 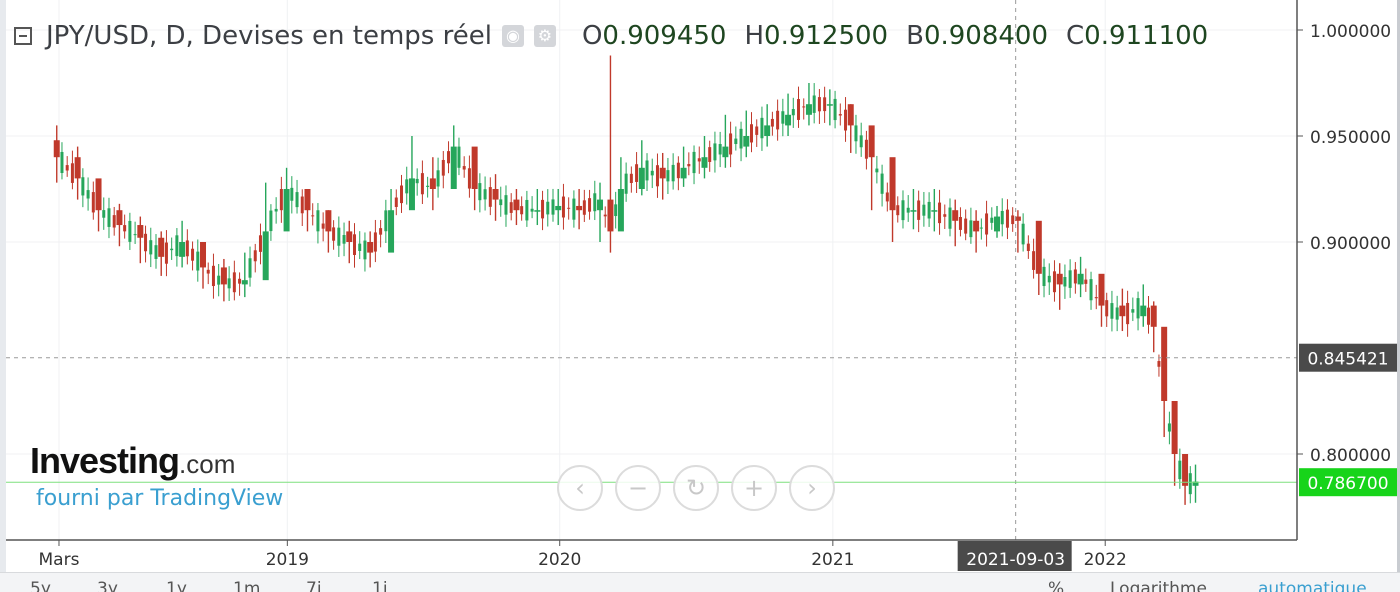 What do you see at coordinates (1350, 456) in the screenshot?
I see `y-tick-label: 0.800000` at bounding box center [1350, 456].